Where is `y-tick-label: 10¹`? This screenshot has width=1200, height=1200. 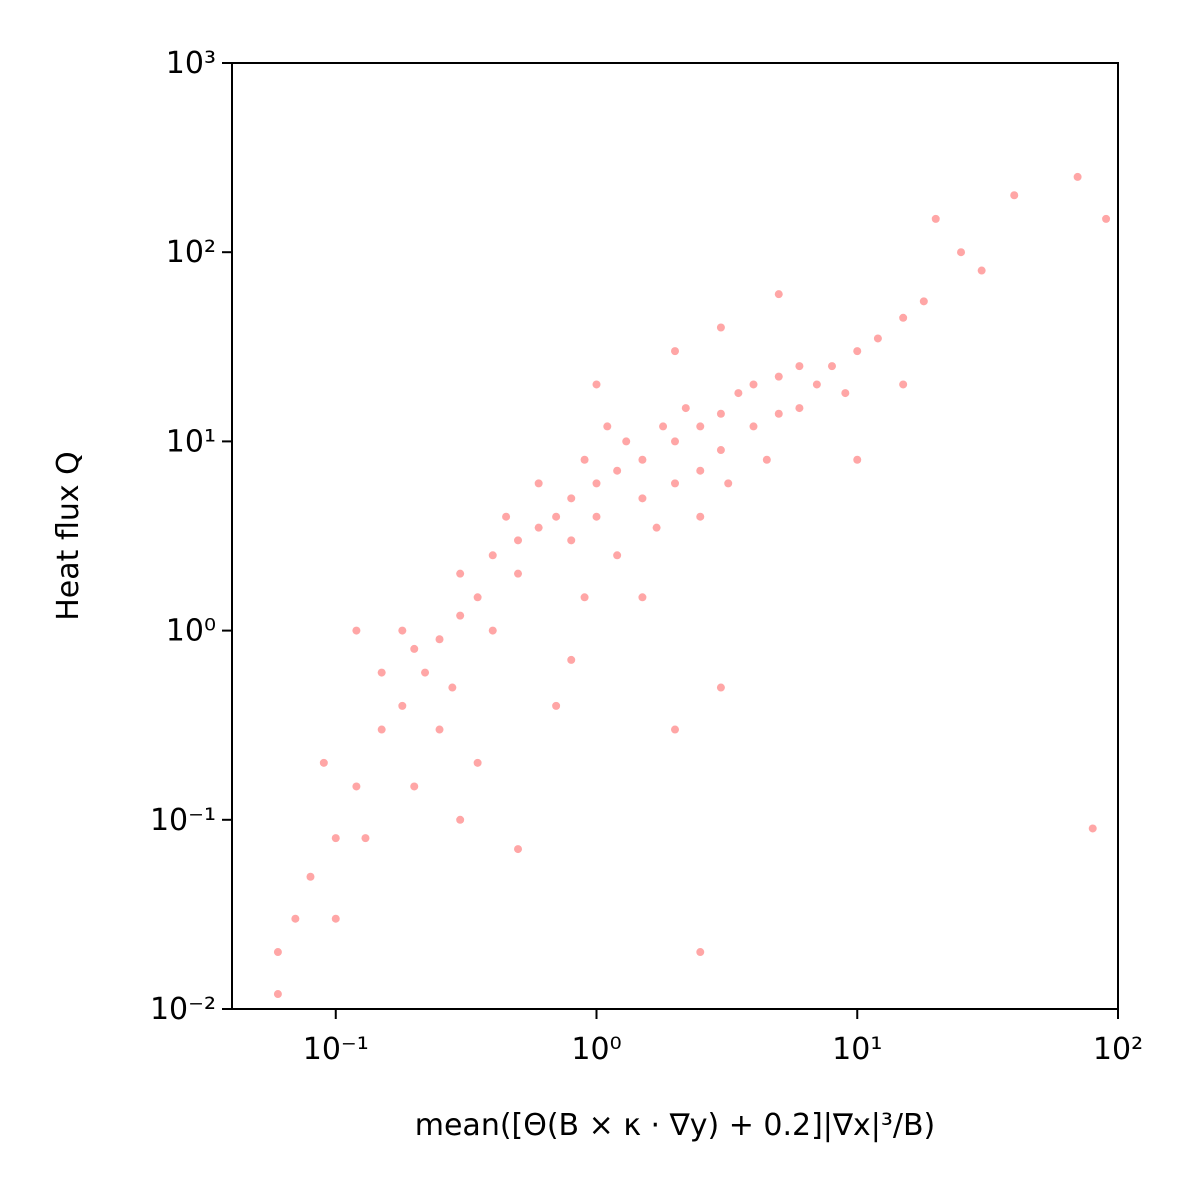
y-tick-label: 10¹ is located at coordinates (191, 441).